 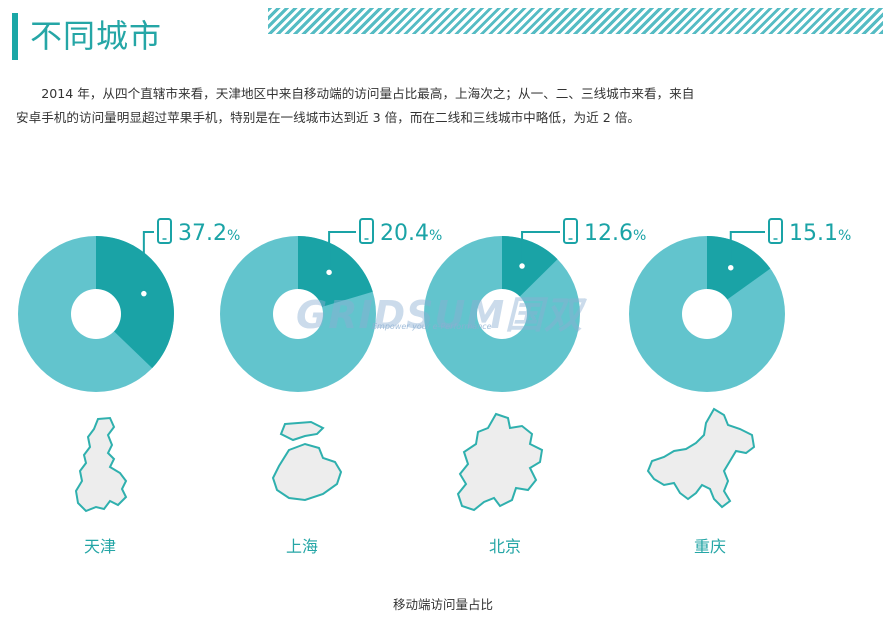 What do you see at coordinates (302, 546) in the screenshot?
I see `city-label-shanghai: 上海` at bounding box center [302, 546].